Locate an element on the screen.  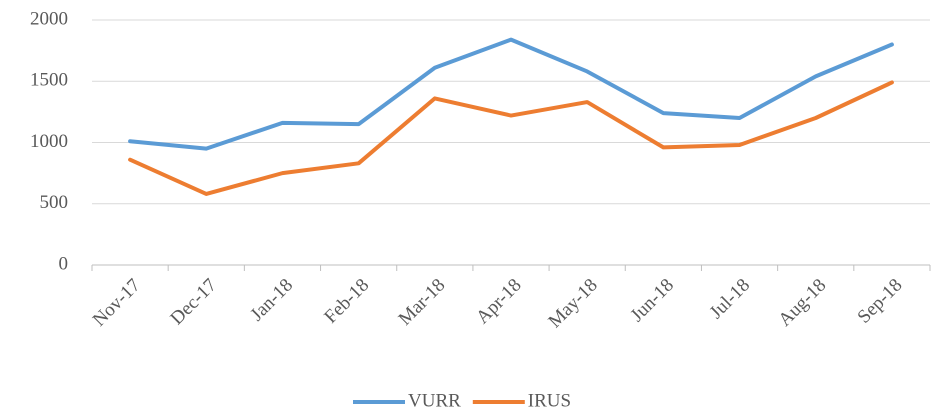
y-tick-label: 500 is located at coordinates (54, 202).